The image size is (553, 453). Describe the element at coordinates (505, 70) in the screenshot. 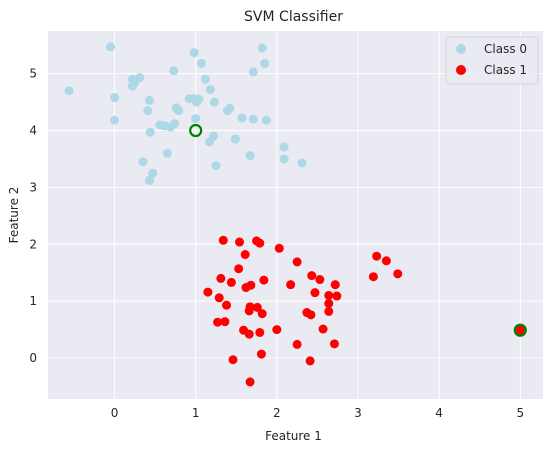

I see `legend-label-class-1: Class 1` at that location.